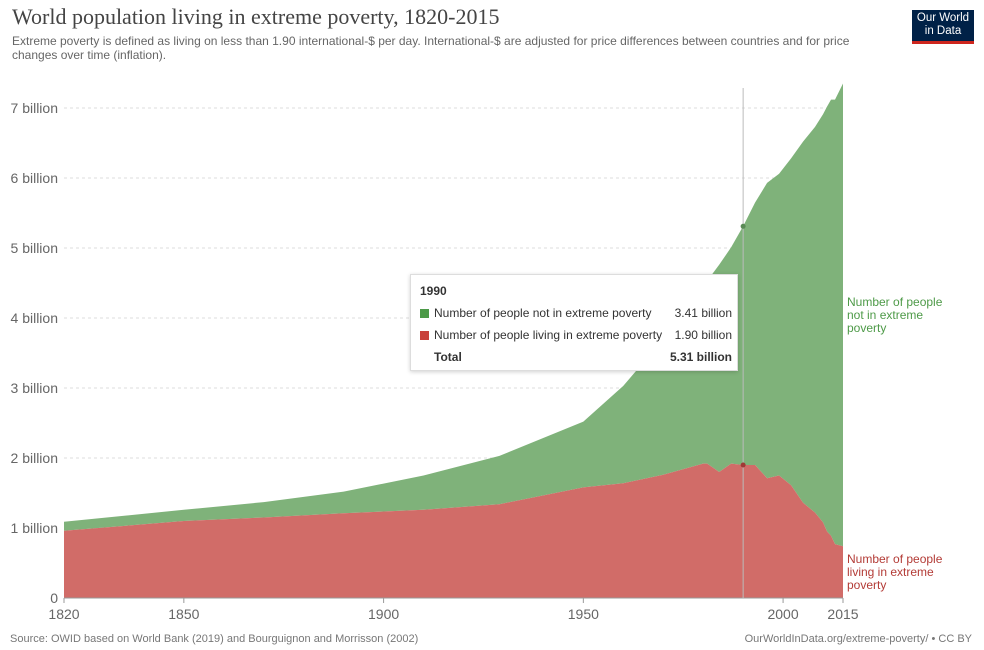 This screenshot has width=984, height=650. I want to click on y-tick-label: 0, so click(54, 598).